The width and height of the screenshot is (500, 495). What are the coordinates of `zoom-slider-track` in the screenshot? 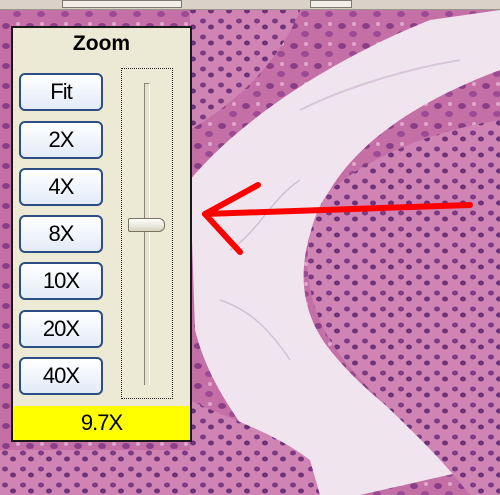 It's located at (147, 234).